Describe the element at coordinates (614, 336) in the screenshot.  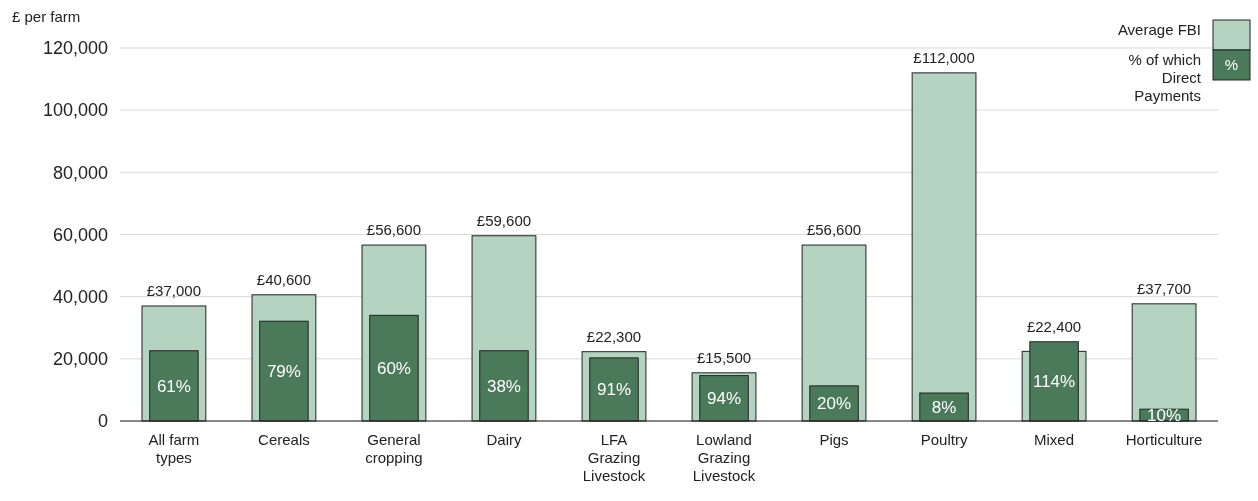
I see `data-label: £22,300` at that location.